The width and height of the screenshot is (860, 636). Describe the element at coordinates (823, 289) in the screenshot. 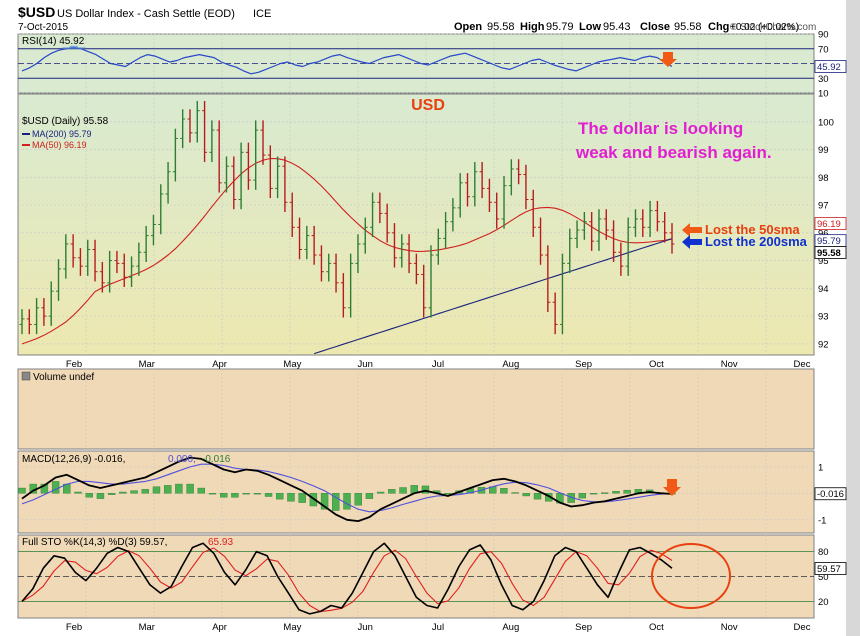

I see `price-tick-label: 94` at that location.